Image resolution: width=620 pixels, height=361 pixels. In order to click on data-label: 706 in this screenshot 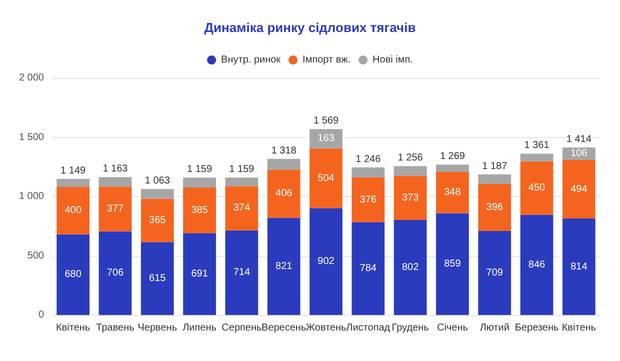, I will do `click(115, 273)`.